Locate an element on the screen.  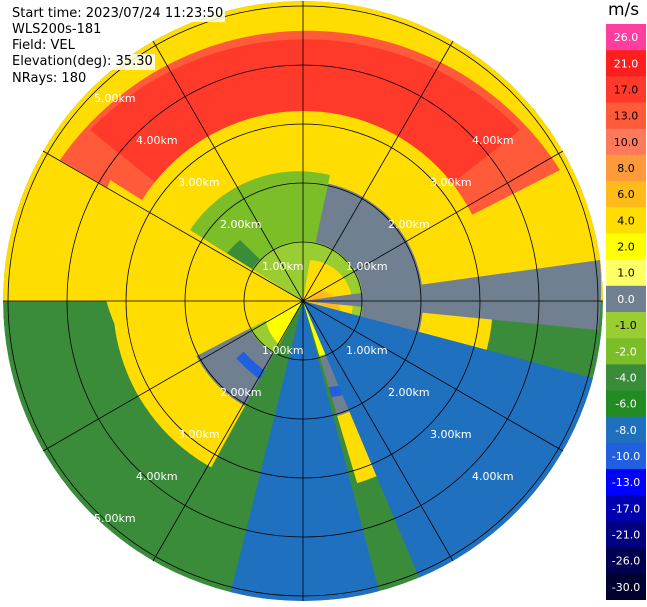
ring-label-nw-1: 1.00km is located at coordinates (283, 266).